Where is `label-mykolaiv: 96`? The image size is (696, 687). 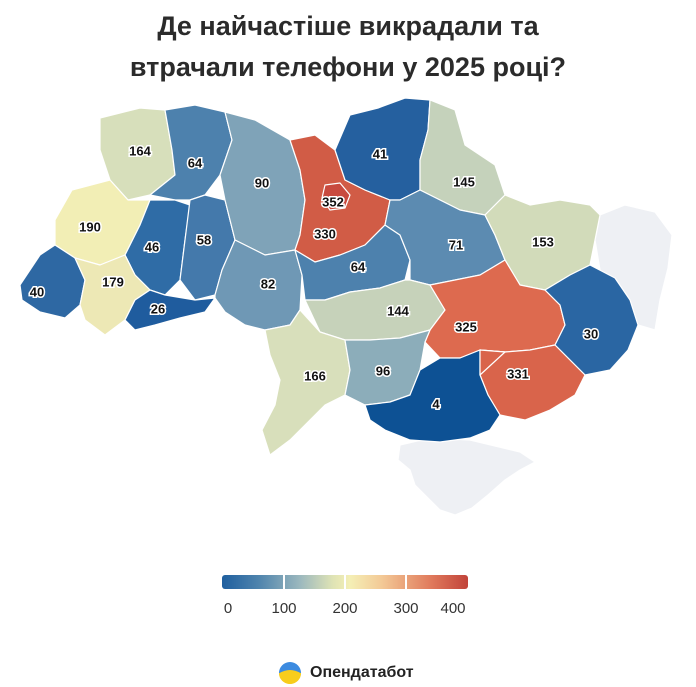 label-mykolaiv: 96 is located at coordinates (383, 370).